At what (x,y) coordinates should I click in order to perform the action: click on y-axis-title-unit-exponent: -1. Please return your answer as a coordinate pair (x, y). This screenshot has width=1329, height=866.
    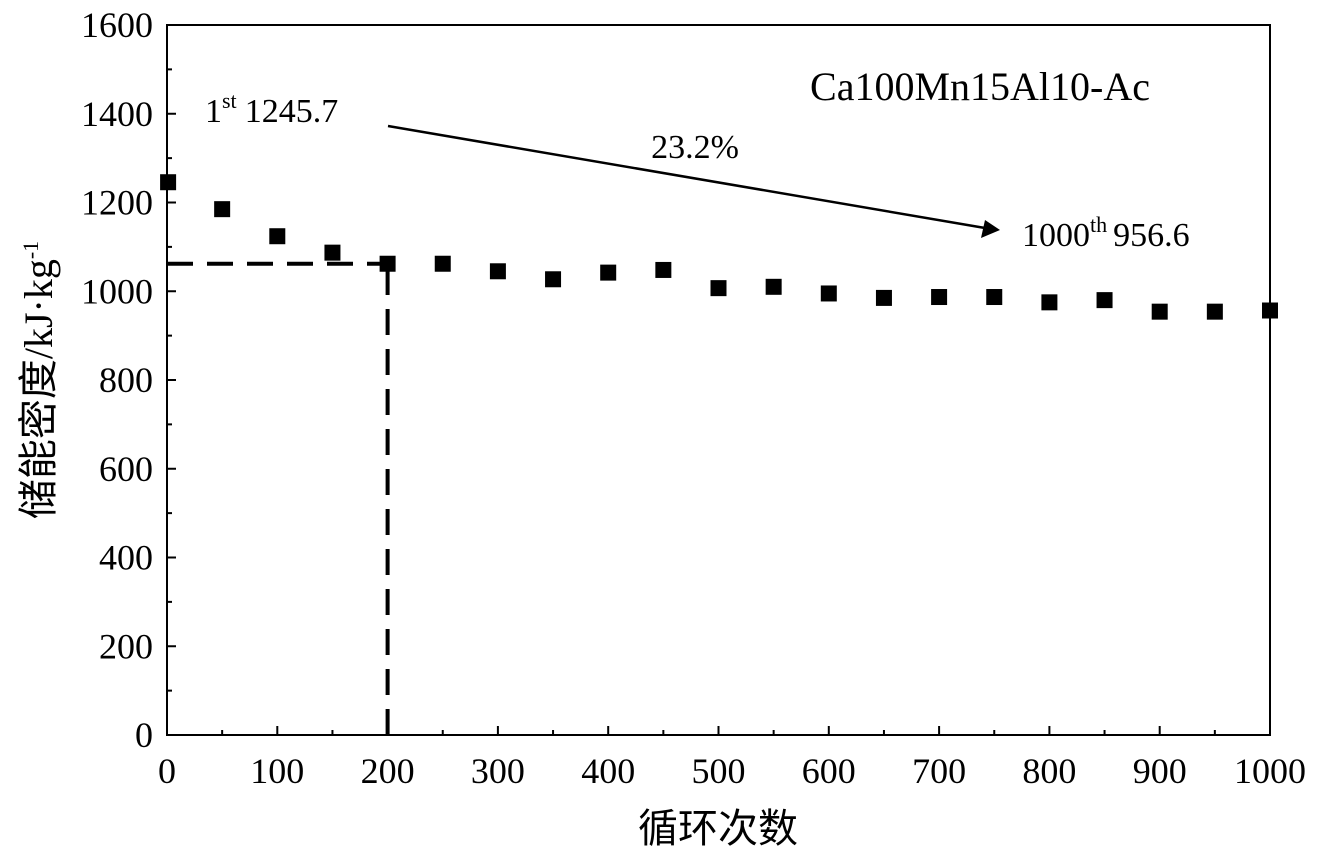
    Looking at the image, I should click on (30, 250).